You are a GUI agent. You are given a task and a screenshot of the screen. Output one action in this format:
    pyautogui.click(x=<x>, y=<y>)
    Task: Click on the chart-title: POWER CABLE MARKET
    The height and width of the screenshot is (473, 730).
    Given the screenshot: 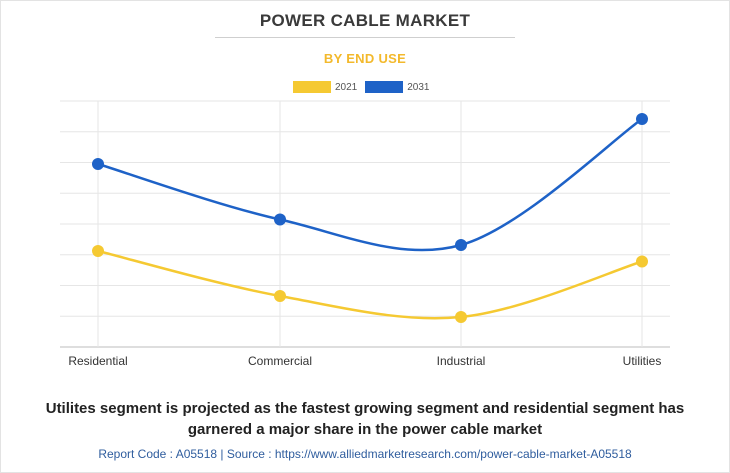 What is the action you would take?
    pyautogui.click(x=365, y=20)
    